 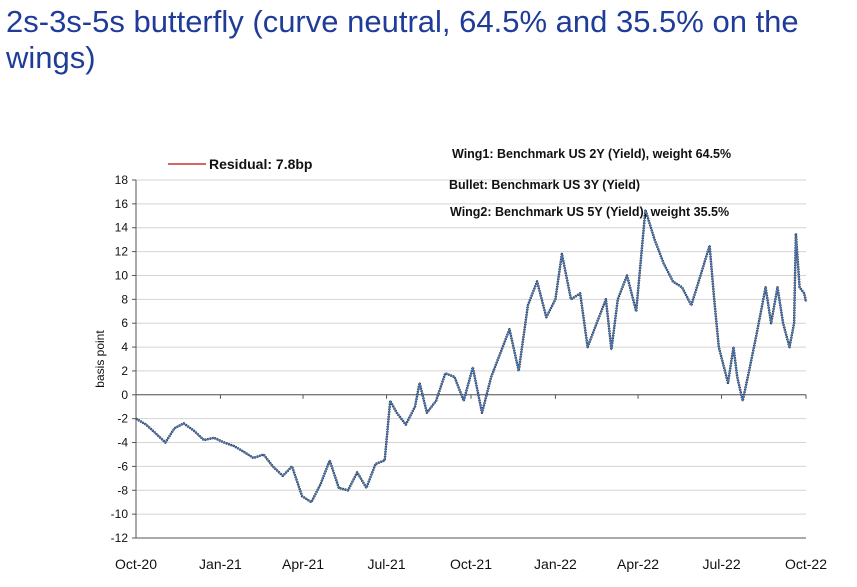 I want to click on x-tick-label: Oct-21, so click(x=471, y=564).